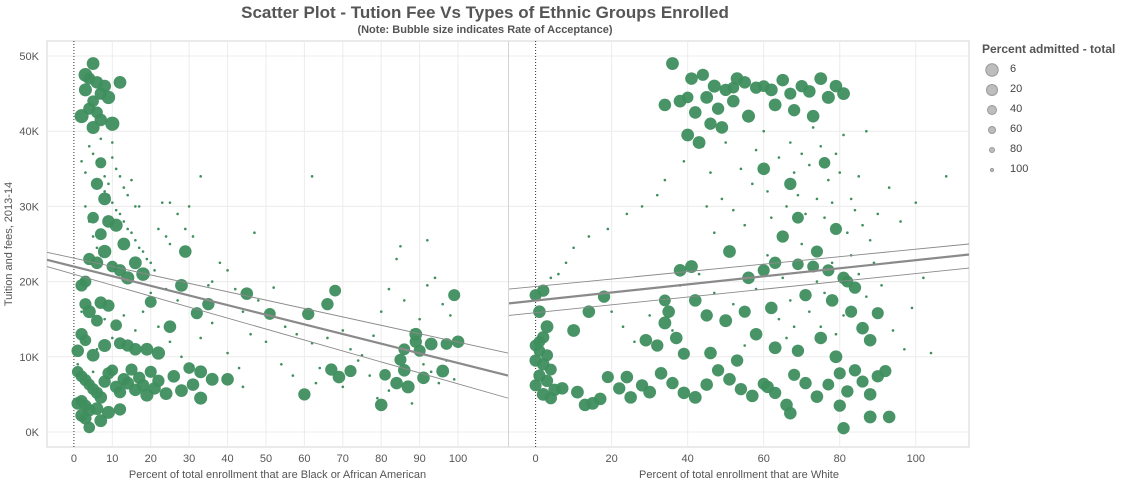  I want to click on legend-item: 40, so click(1051, 110).